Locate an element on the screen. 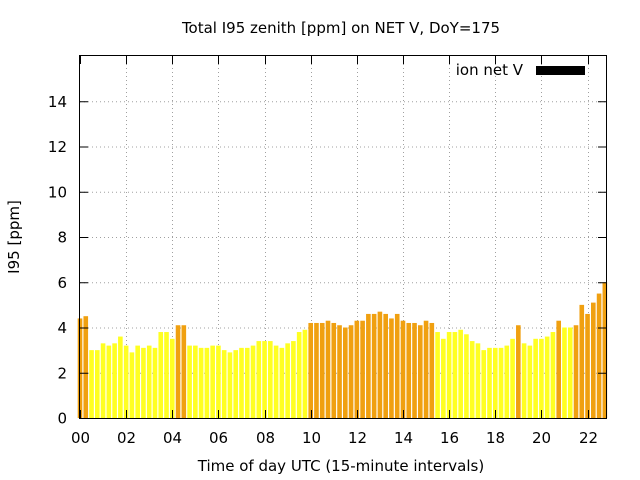  x-tick-label: 16 is located at coordinates (449, 438).